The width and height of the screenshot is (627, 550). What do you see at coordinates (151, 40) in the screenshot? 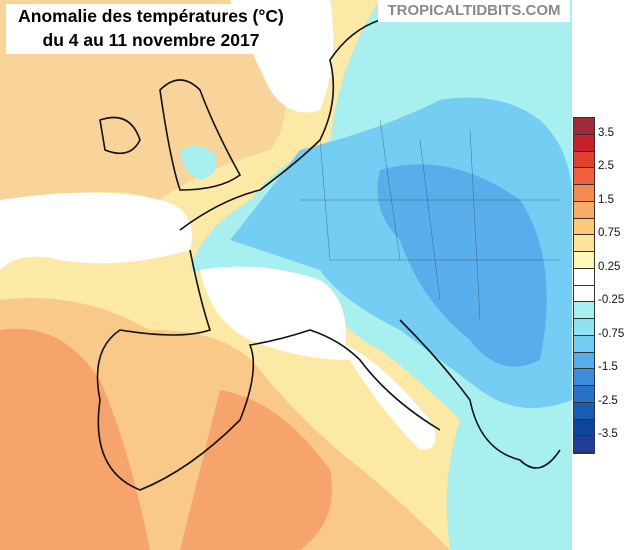
I see `title-line-2: du 4 au 11 novembre 2017` at bounding box center [151, 40].